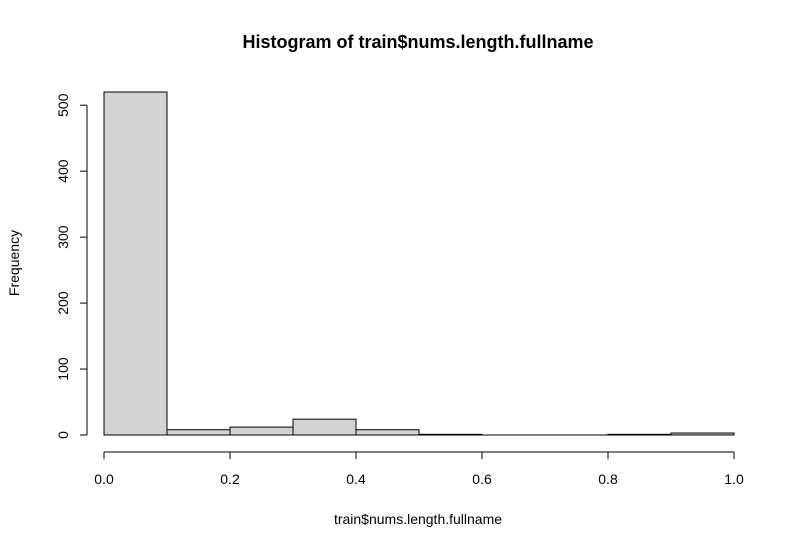  I want to click on x-tick-label: 0.2, so click(230, 479).